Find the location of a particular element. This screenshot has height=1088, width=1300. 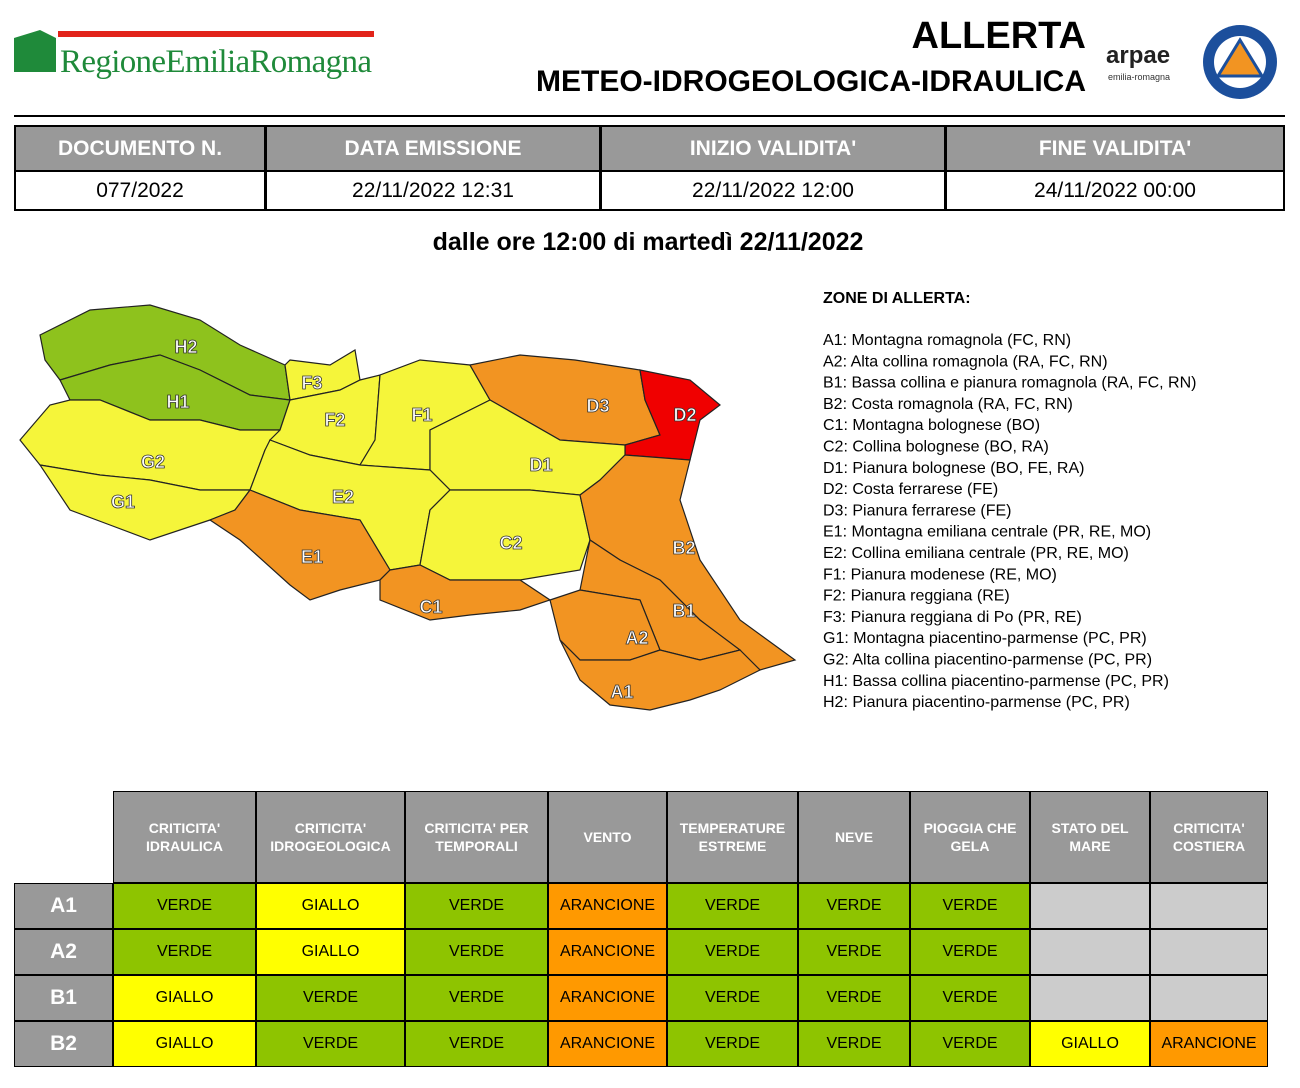

column-header: PIOGGIA CHE GELA is located at coordinates (970, 837).